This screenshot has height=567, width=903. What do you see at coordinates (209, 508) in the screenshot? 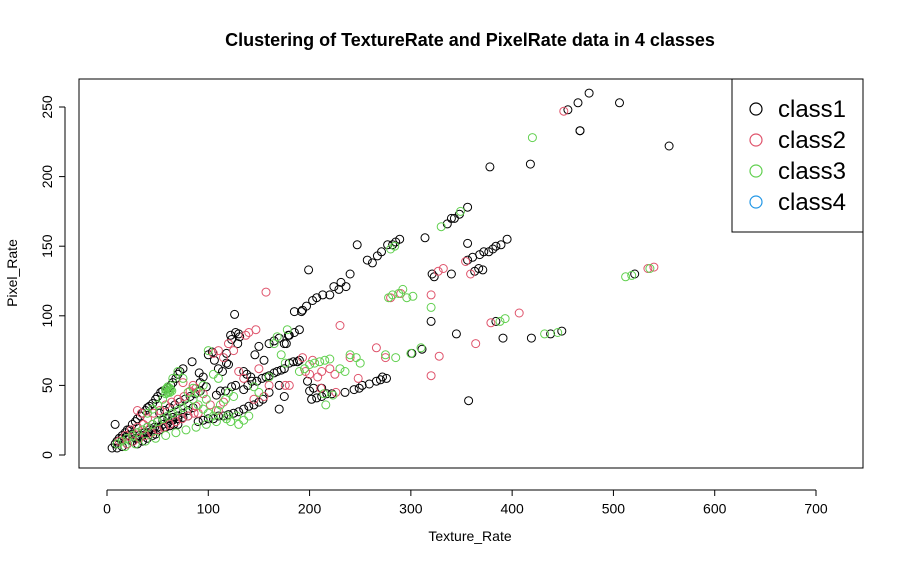
I see `x-tick-label: 100` at bounding box center [209, 508].